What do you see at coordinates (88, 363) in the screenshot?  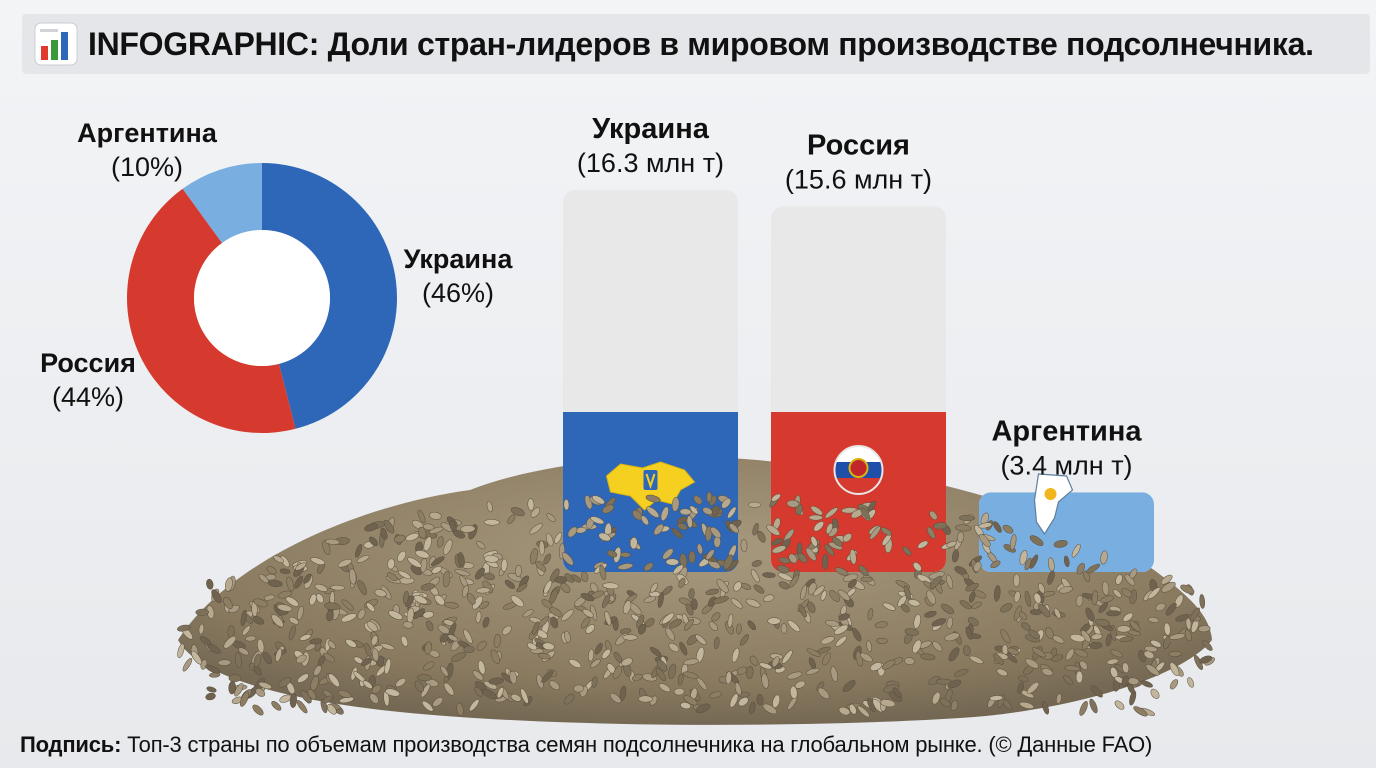 I see `donut-label-name-1: Россия` at bounding box center [88, 363].